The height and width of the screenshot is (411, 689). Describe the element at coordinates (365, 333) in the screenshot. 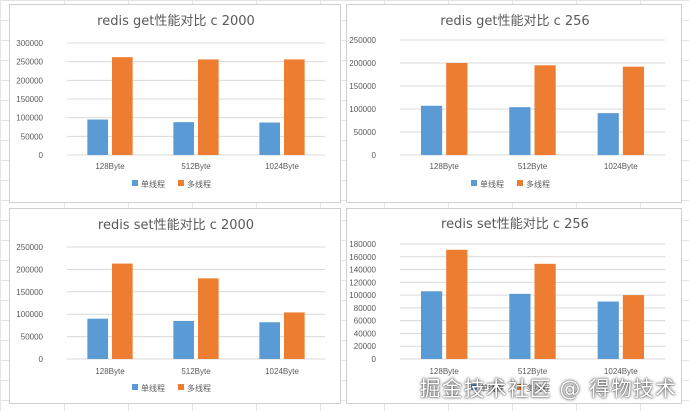

I see `y-tick-label: 40000` at that location.